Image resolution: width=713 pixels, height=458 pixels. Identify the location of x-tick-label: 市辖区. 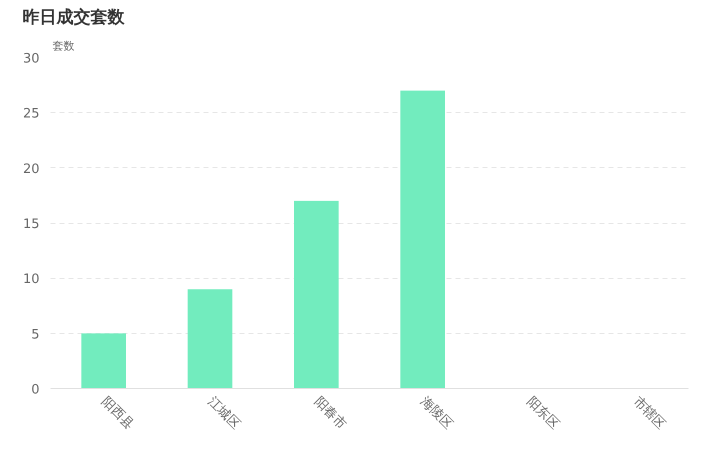
(649, 413).